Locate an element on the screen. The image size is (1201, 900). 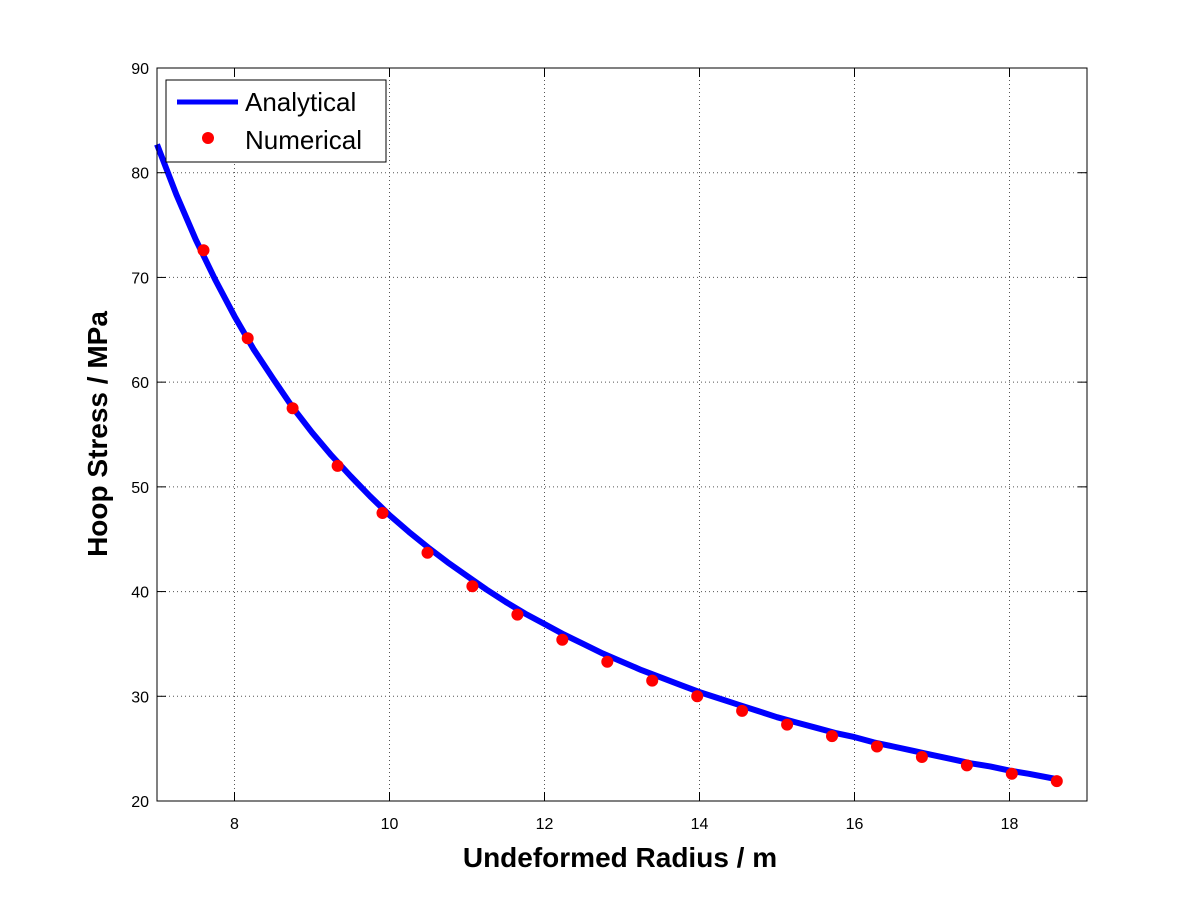
legend-numerical-label: Numerical is located at coordinates (303, 140).